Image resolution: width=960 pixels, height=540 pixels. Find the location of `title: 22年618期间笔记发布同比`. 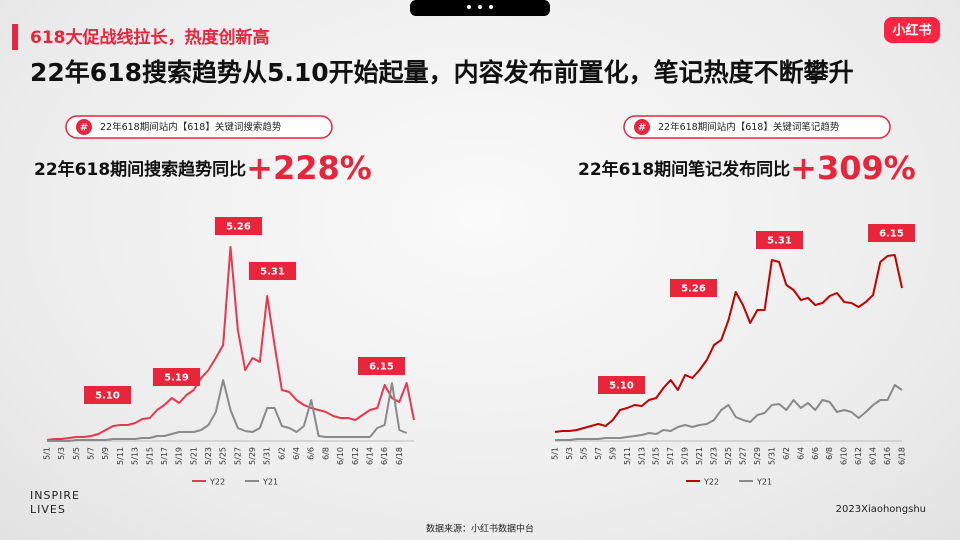

title: 22年618期间笔记发布同比 is located at coordinates (684, 169).